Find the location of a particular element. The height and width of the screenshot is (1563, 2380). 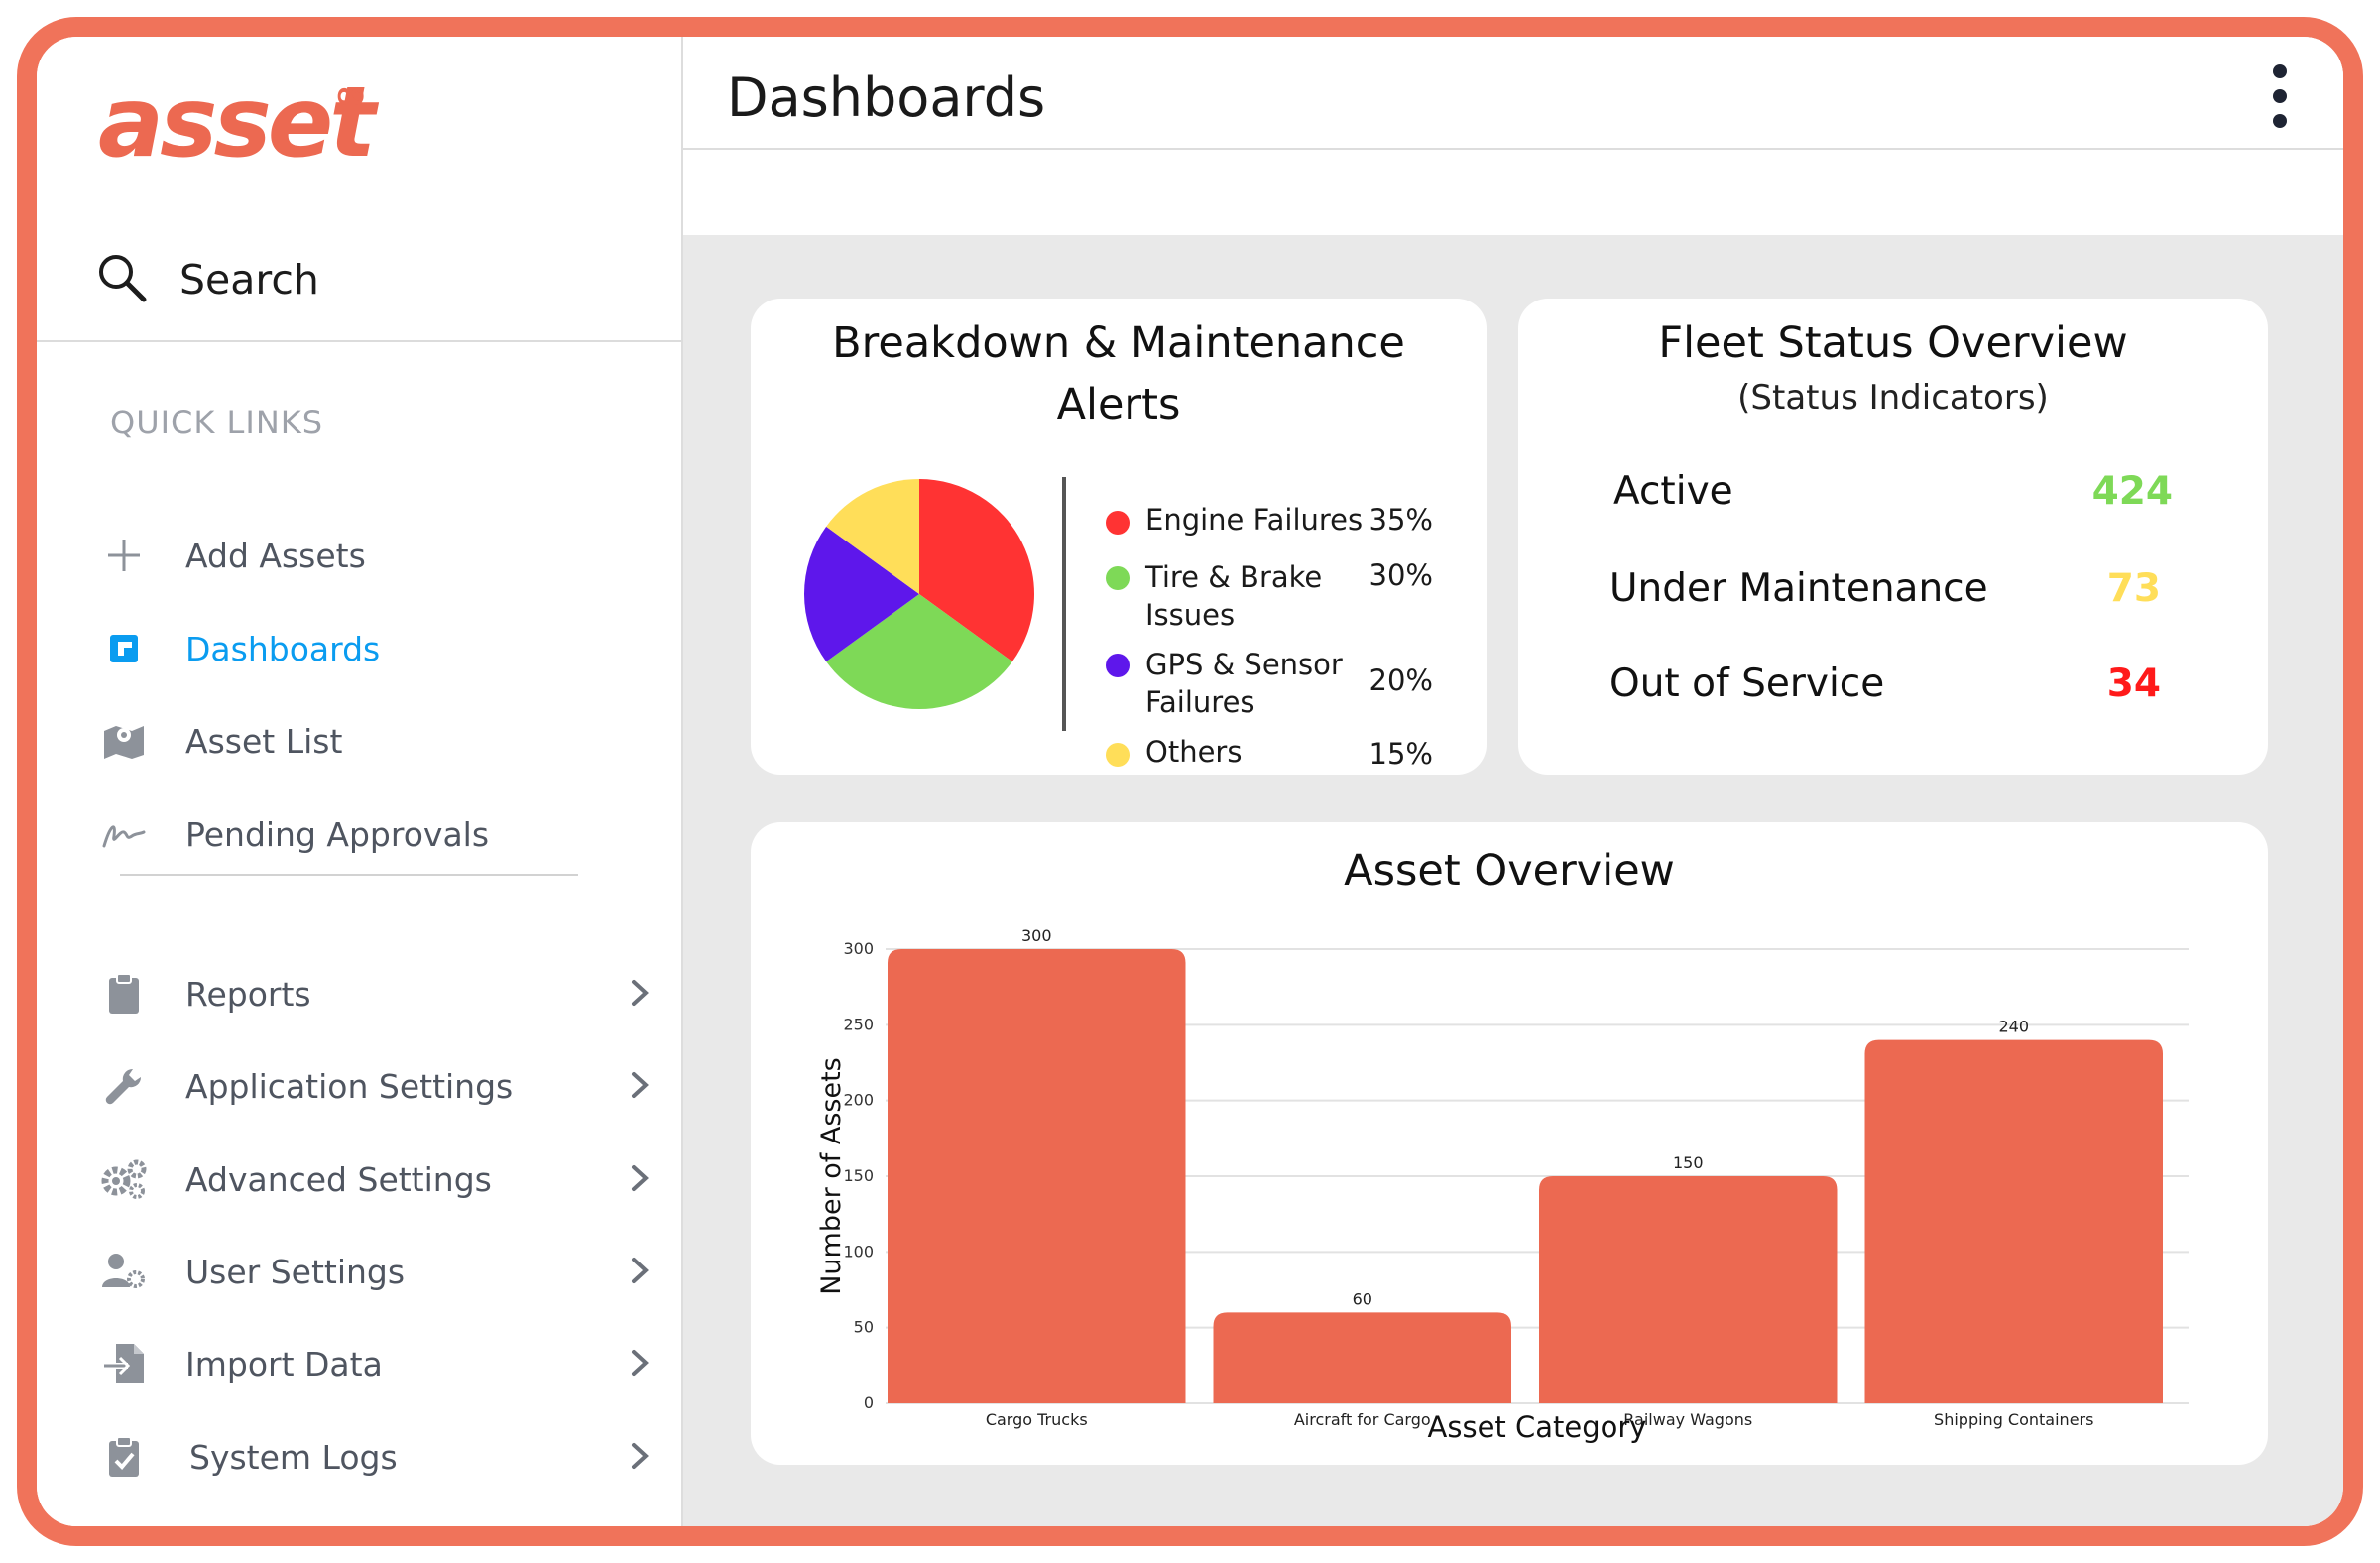

header-bar: Dashboards is located at coordinates (1513, 136).